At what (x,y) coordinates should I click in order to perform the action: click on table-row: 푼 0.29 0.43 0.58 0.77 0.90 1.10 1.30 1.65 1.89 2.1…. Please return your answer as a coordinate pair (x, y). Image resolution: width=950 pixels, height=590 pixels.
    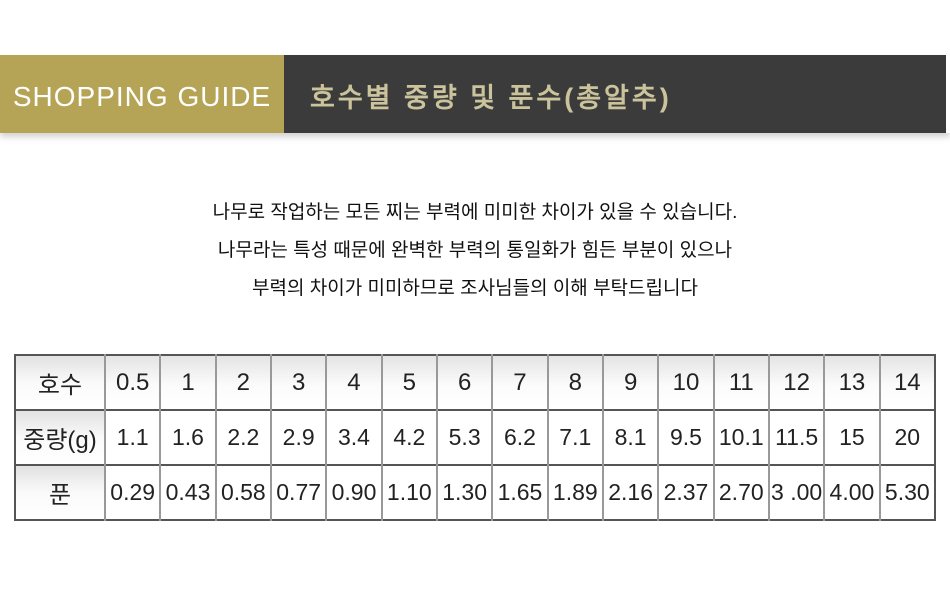
    Looking at the image, I should click on (475, 492).